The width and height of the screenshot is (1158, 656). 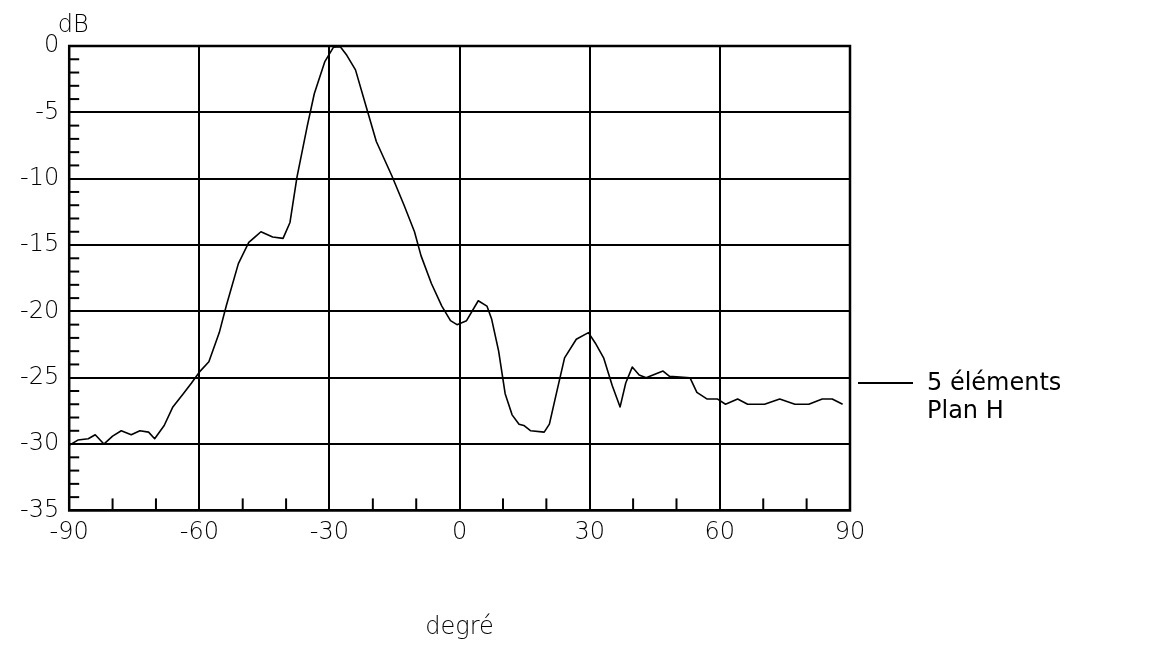 What do you see at coordinates (51, 44) in the screenshot?
I see `y-tick-label: 0` at bounding box center [51, 44].